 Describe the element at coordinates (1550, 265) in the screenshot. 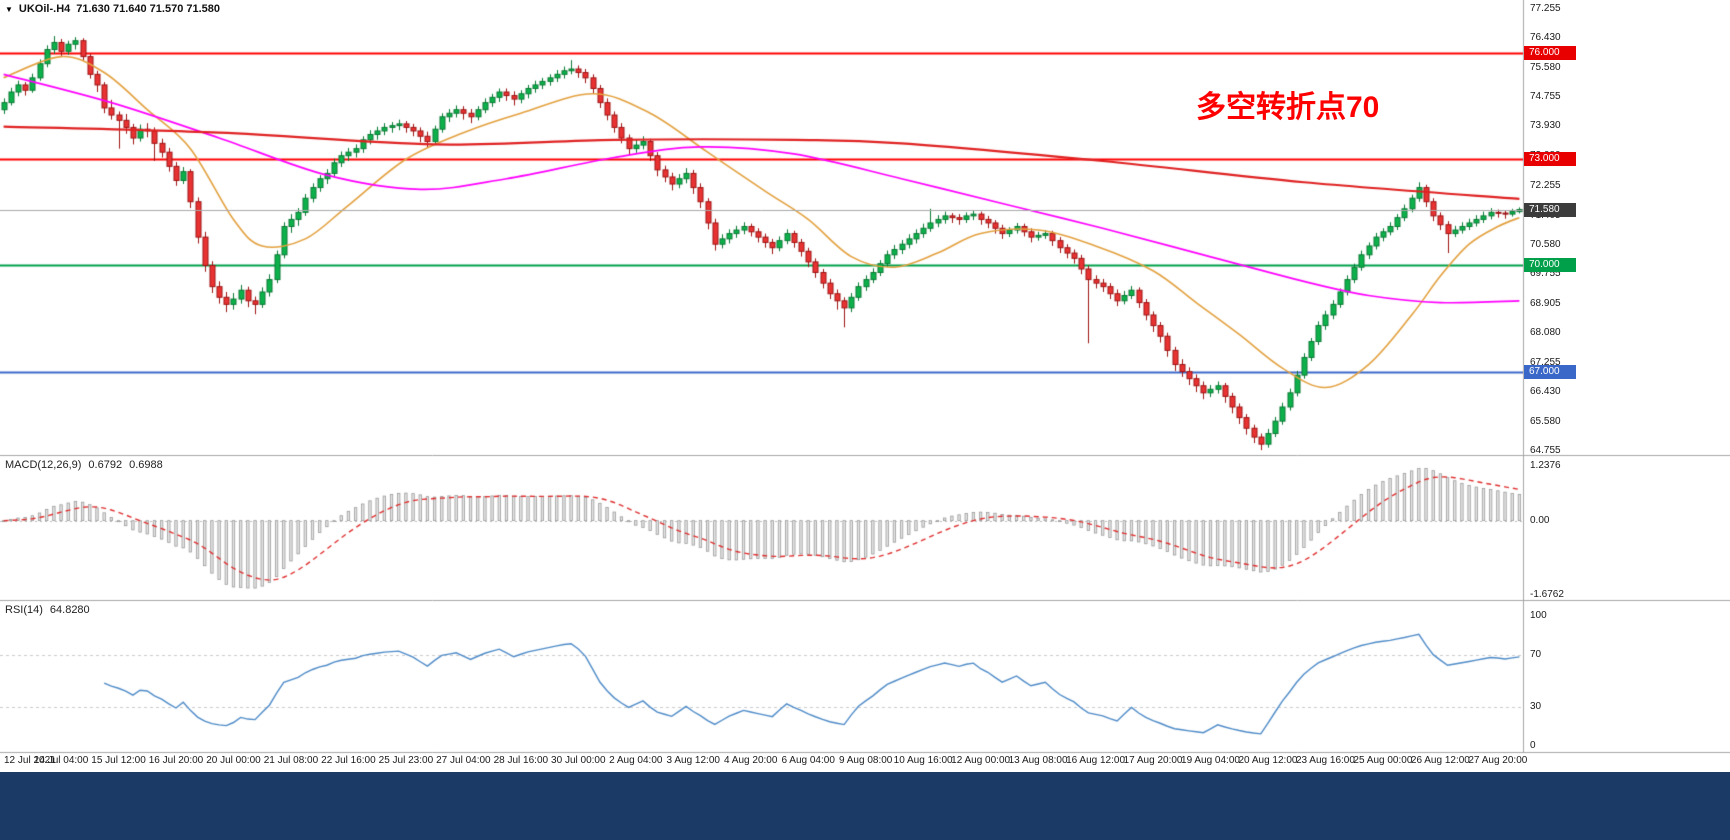

I see `price-level-badge: 70.000` at that location.